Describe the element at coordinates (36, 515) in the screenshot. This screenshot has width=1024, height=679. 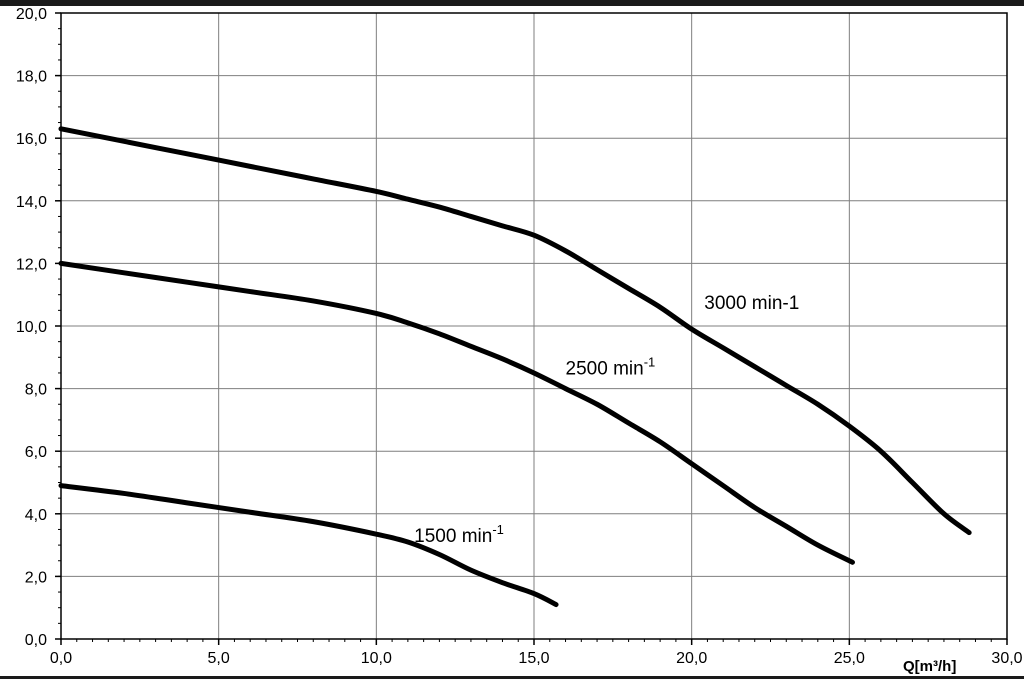
I see `y-tick-label: 4,0` at that location.